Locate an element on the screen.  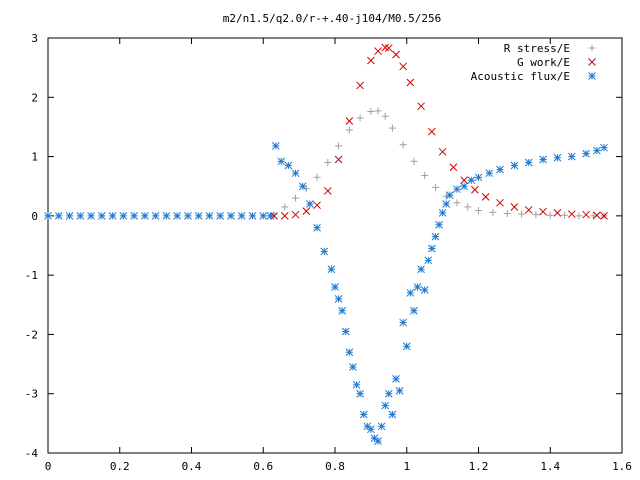
x-tick-label: 1.2 is located at coordinates (479, 466).